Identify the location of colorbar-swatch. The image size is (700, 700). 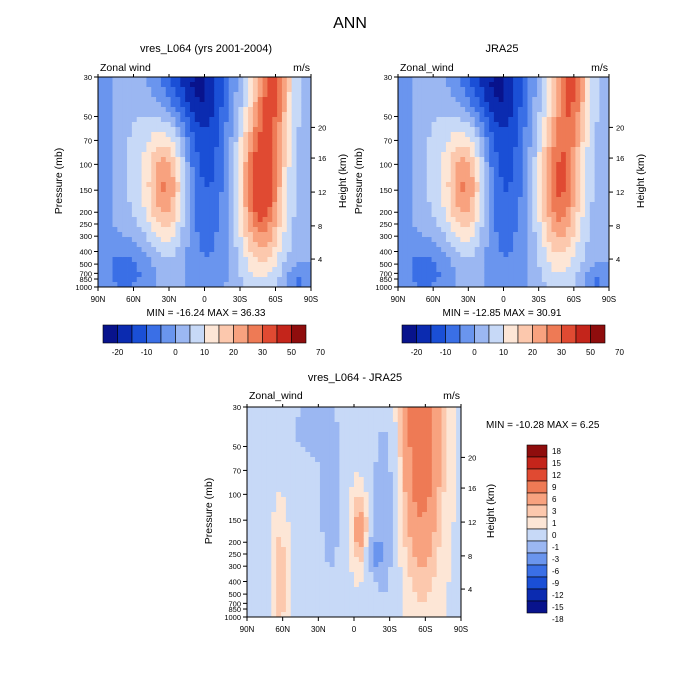
(241, 334).